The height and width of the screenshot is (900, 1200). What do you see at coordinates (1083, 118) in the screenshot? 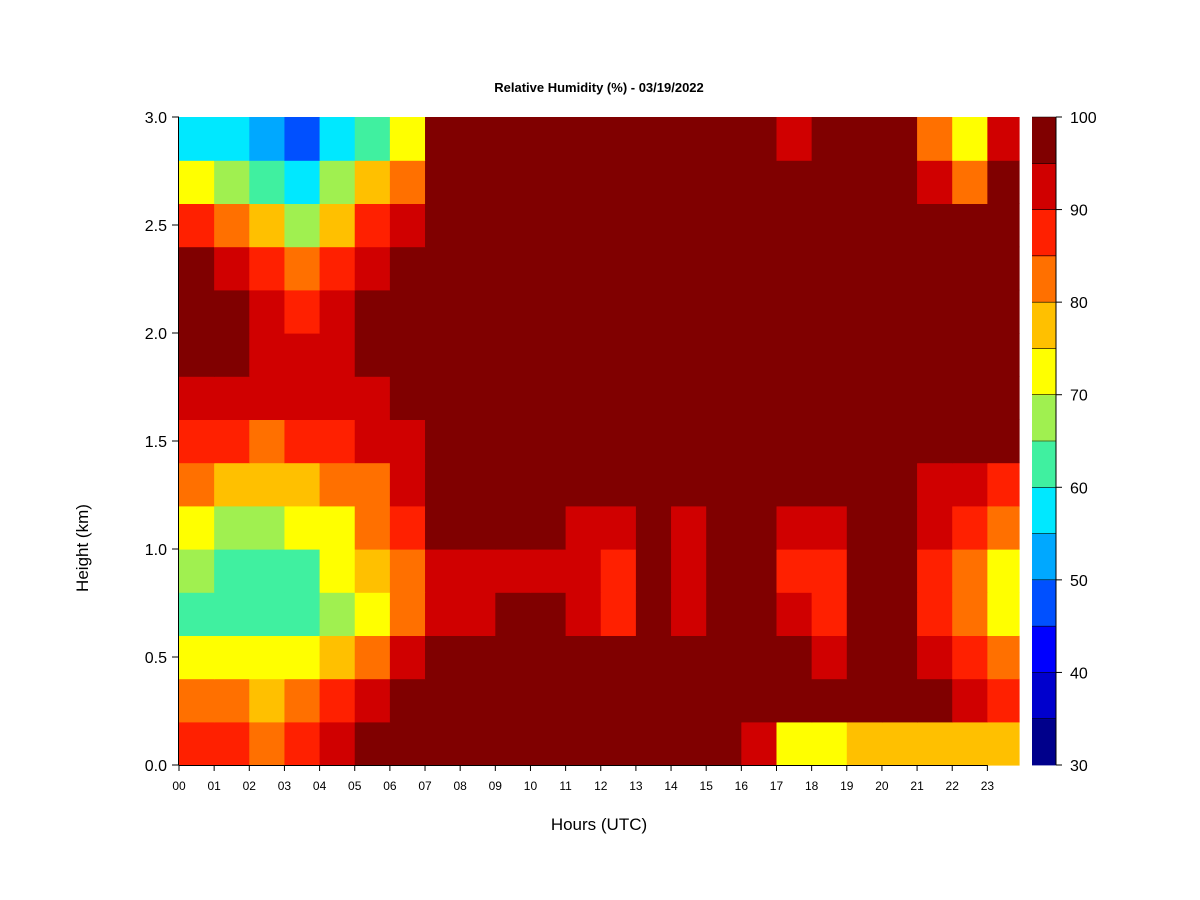
I see `colorbar-tick-label: 100` at bounding box center [1083, 118].